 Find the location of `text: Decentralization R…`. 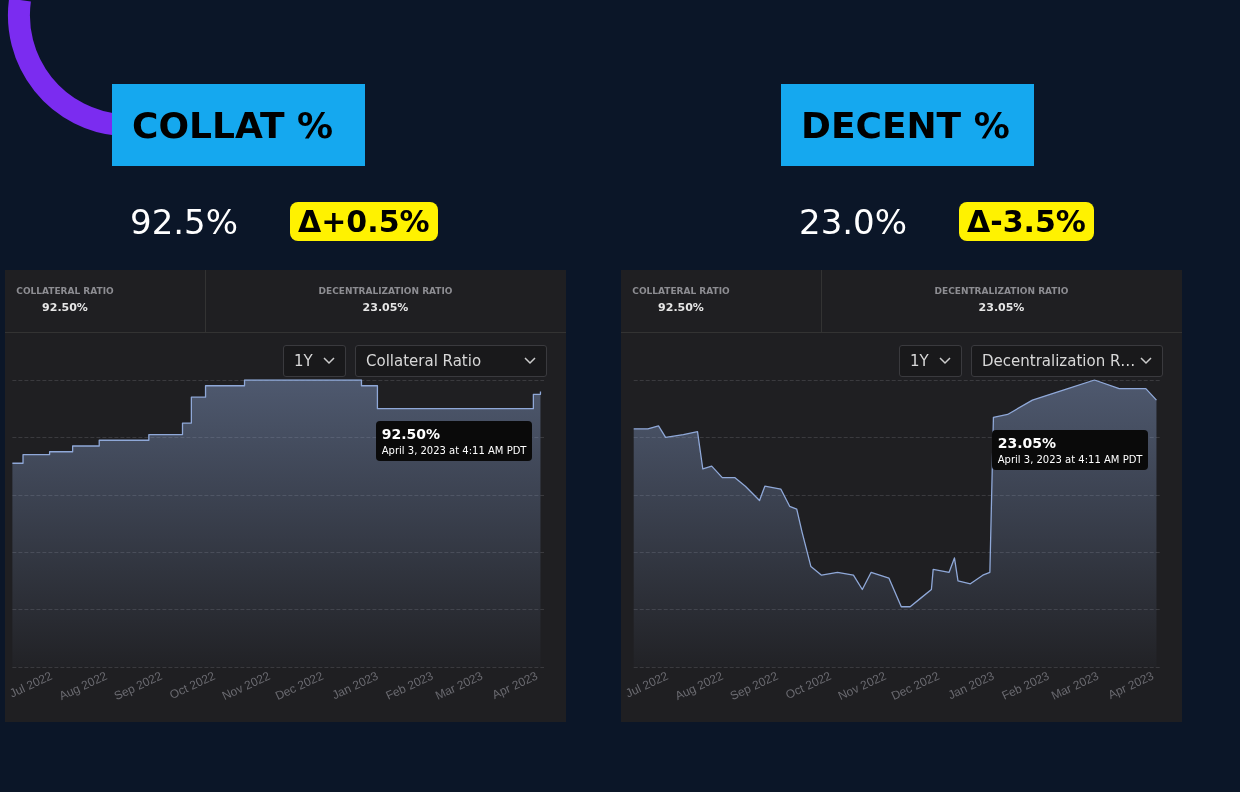

text: Decentralization R… is located at coordinates (1059, 361).